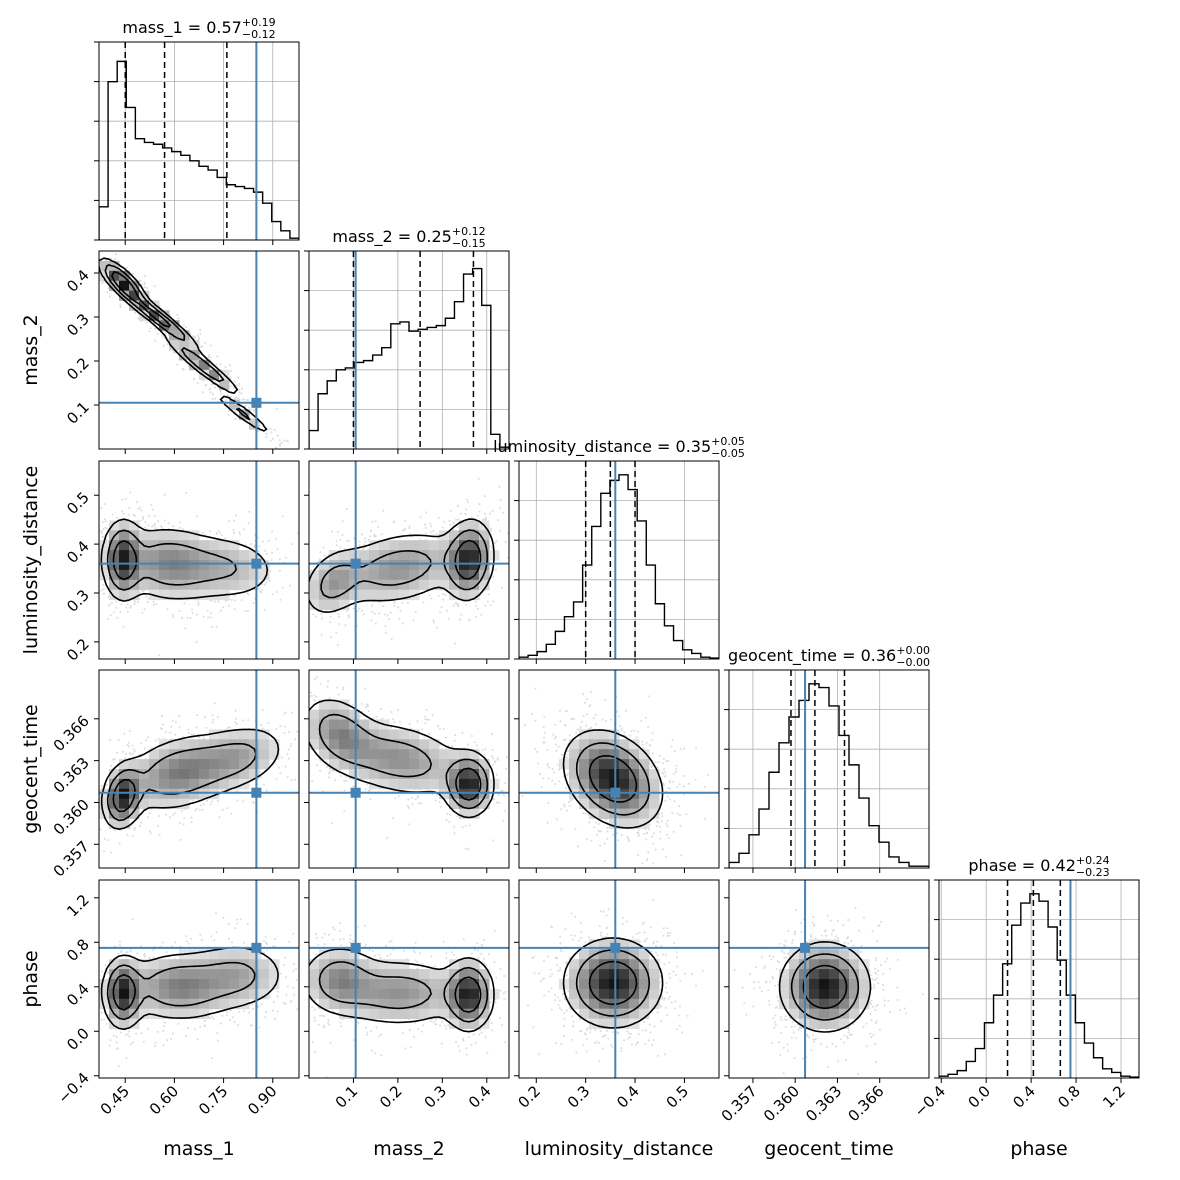  I want to click on panel-title-phase: phase = 0.42+0.24, so click(1038, 864).